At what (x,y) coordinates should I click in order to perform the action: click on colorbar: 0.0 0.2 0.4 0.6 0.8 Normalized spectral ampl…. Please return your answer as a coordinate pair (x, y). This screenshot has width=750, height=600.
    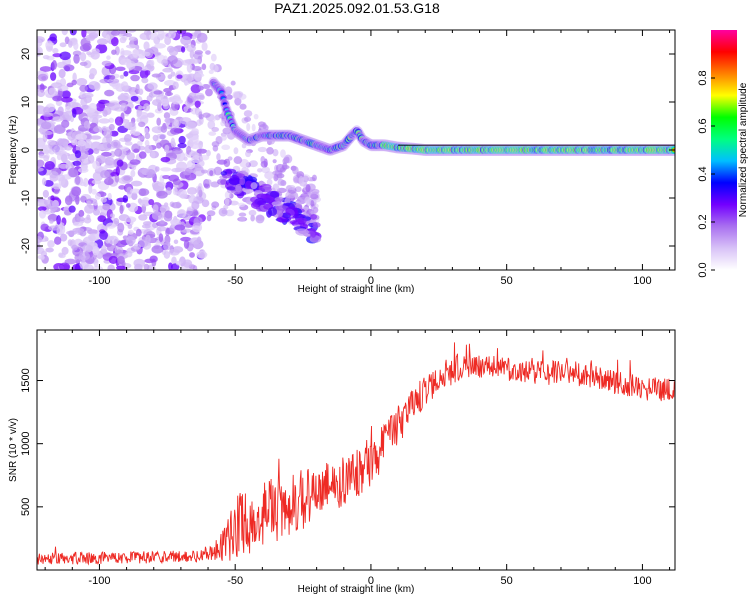
    Looking at the image, I should click on (723, 154).